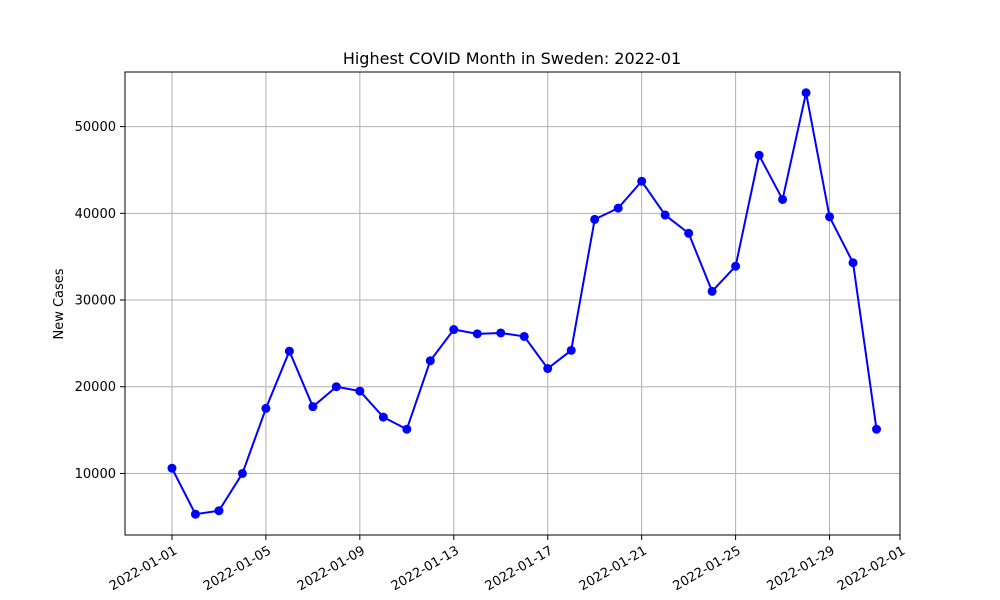 Image resolution: width=1000 pixels, height=600 pixels. What do you see at coordinates (519, 568) in the screenshot?
I see `x-tick-label: 2022-01-17` at bounding box center [519, 568].